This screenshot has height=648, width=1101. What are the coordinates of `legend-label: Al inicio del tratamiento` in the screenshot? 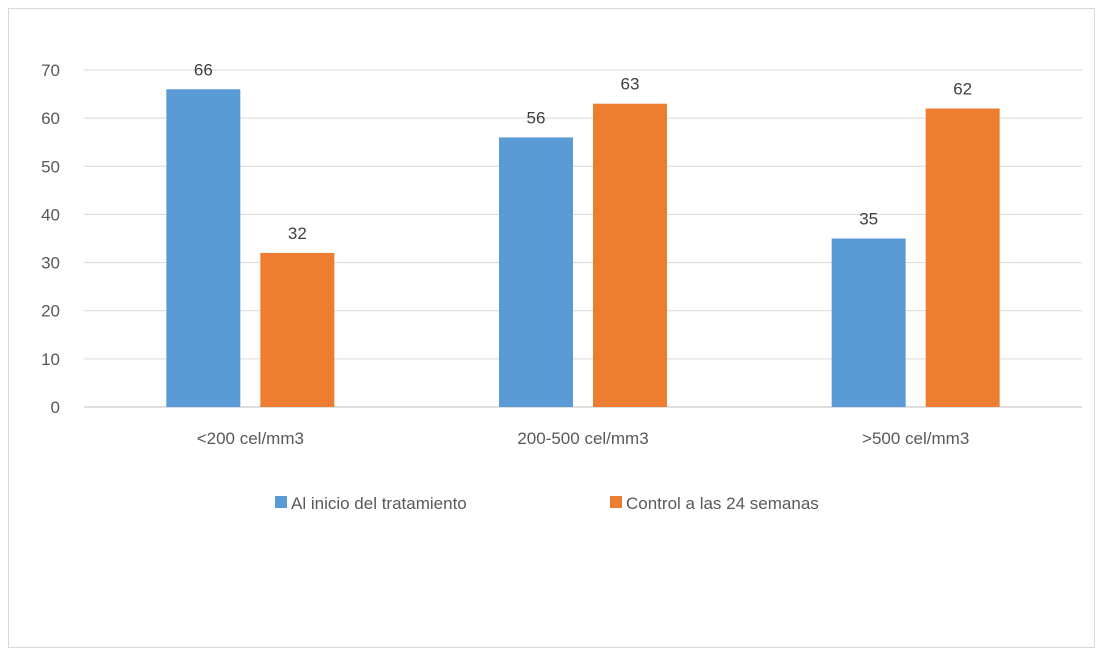 It's located at (379, 503).